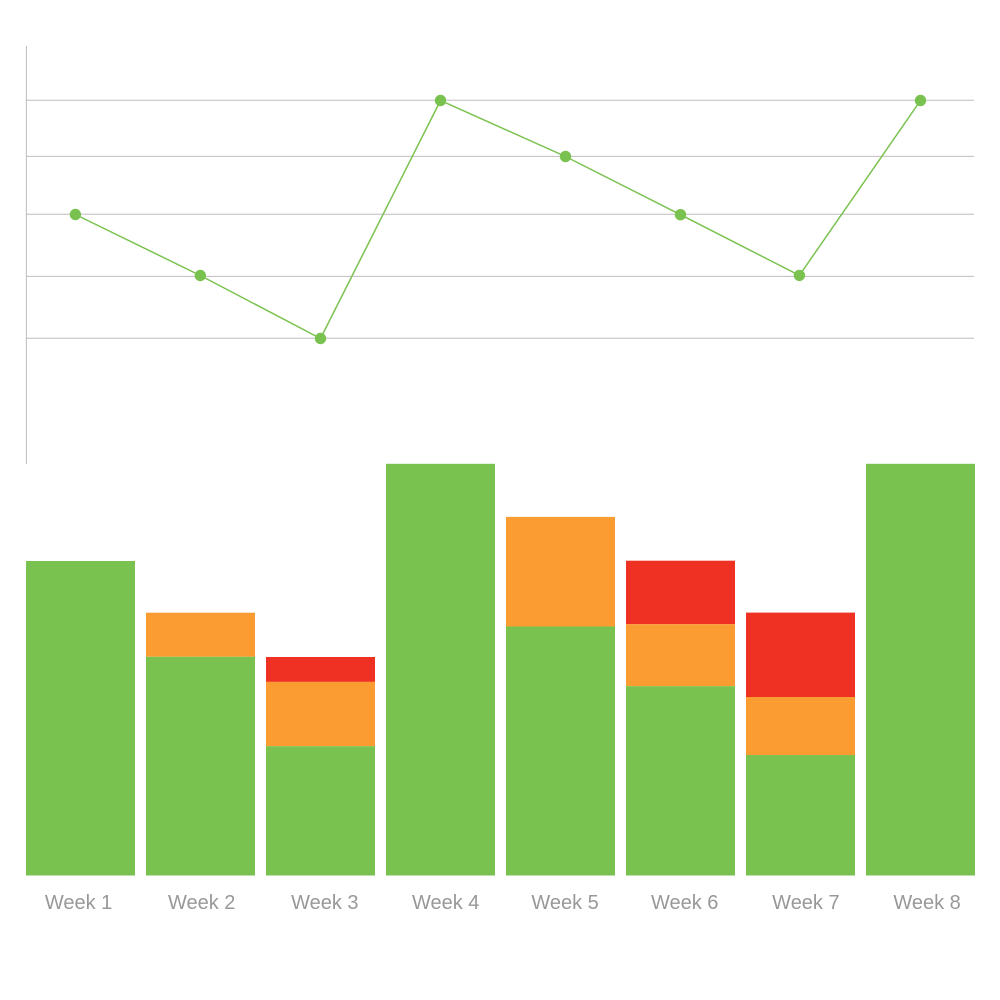 This screenshot has width=1000, height=1000. I want to click on svg-text: Week 1, so click(78, 903).